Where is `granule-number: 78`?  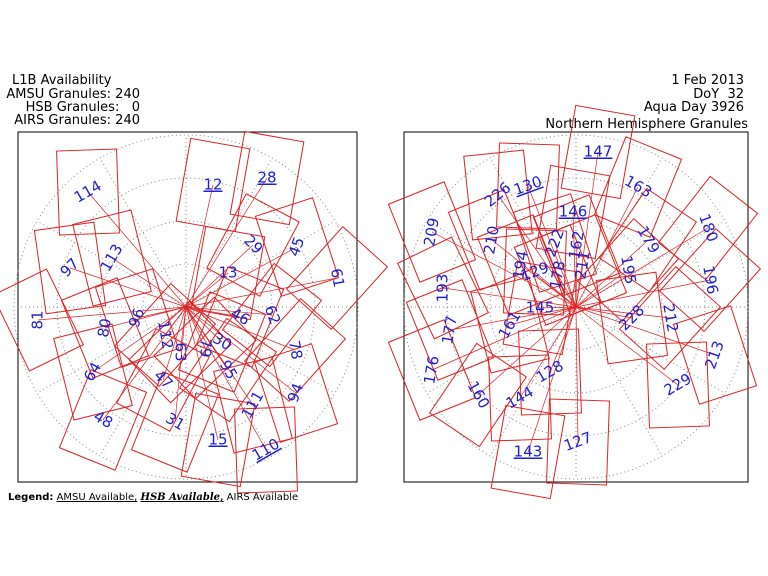 granule-number: 78 is located at coordinates (295, 350).